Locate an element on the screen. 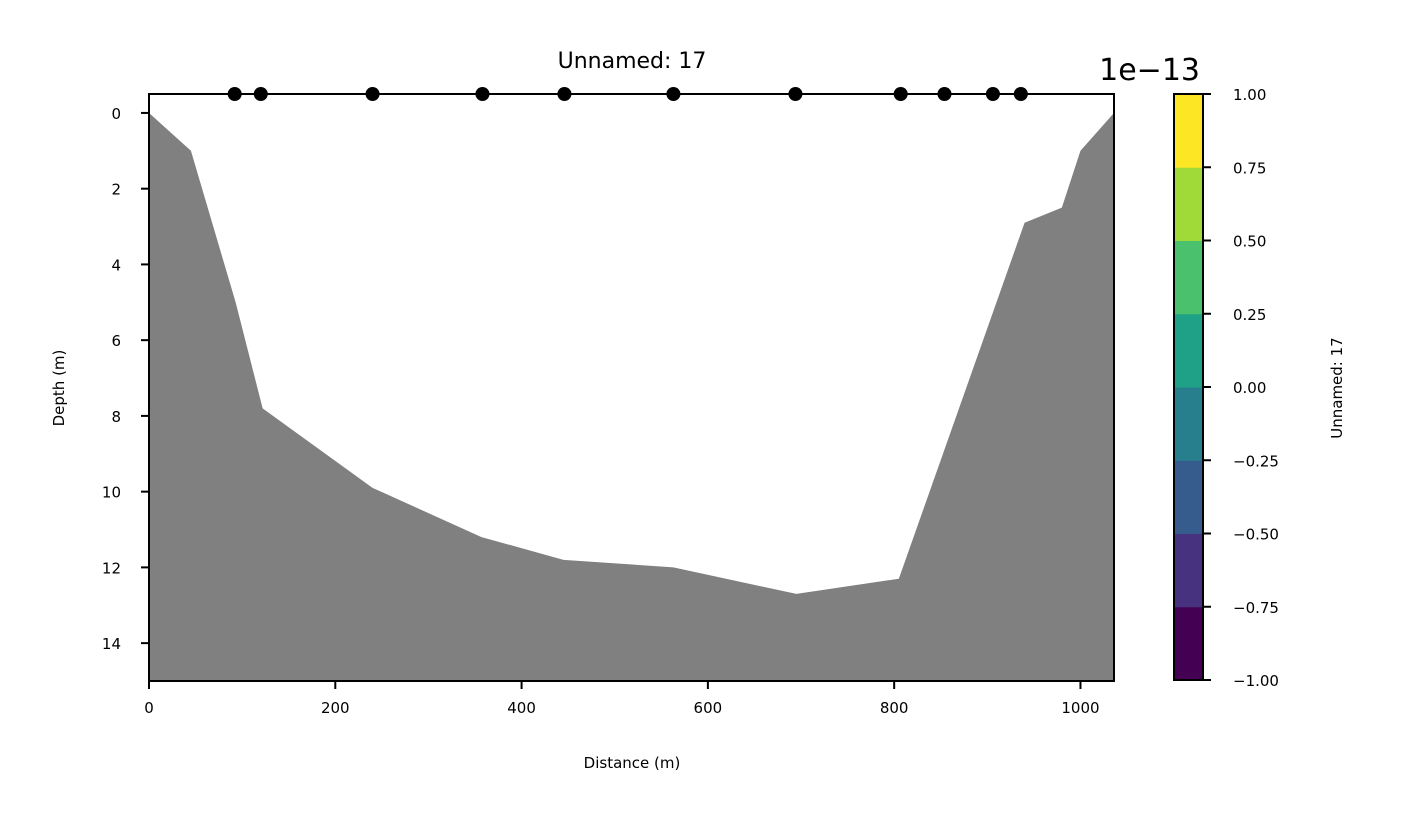  colorbar-exponent: 1e−13 is located at coordinates (1149, 70).